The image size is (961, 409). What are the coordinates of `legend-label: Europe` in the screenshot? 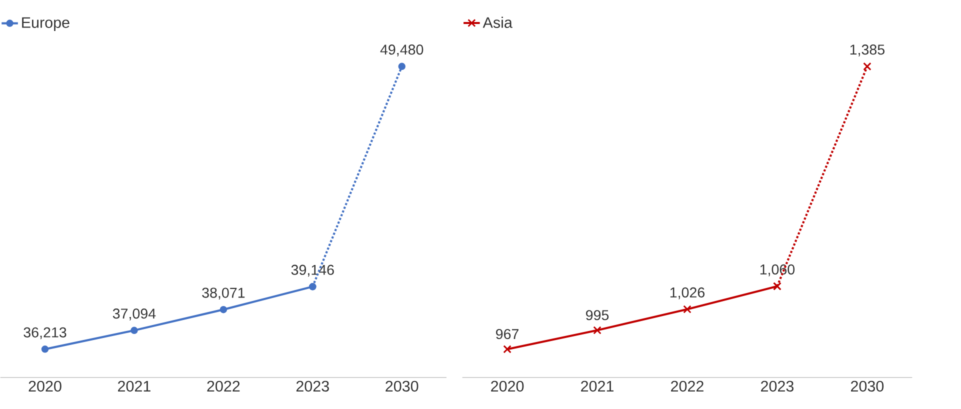 It's located at (46, 24).